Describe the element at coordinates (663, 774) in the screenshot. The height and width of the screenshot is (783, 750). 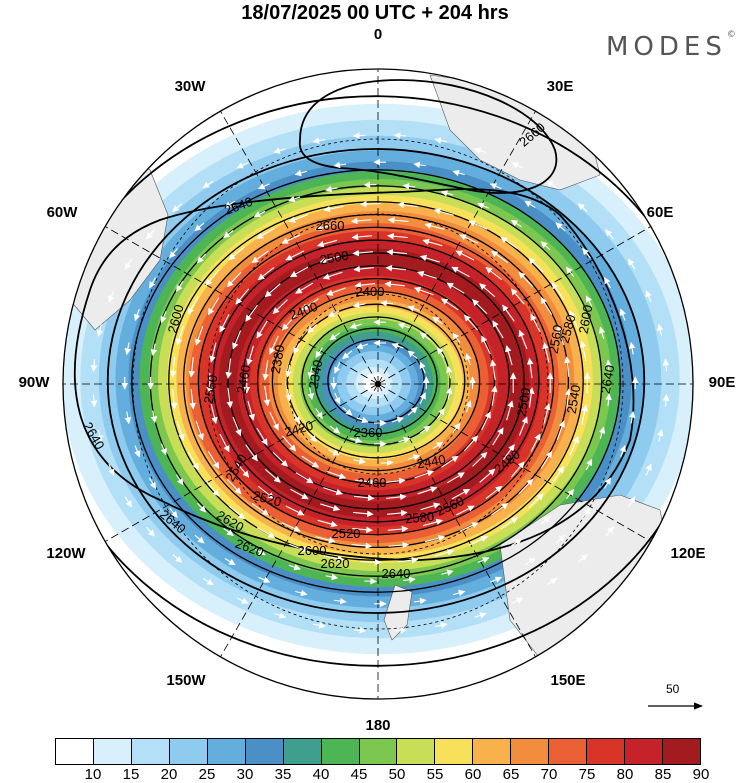
I see `colorbar-tick-label: 85` at that location.